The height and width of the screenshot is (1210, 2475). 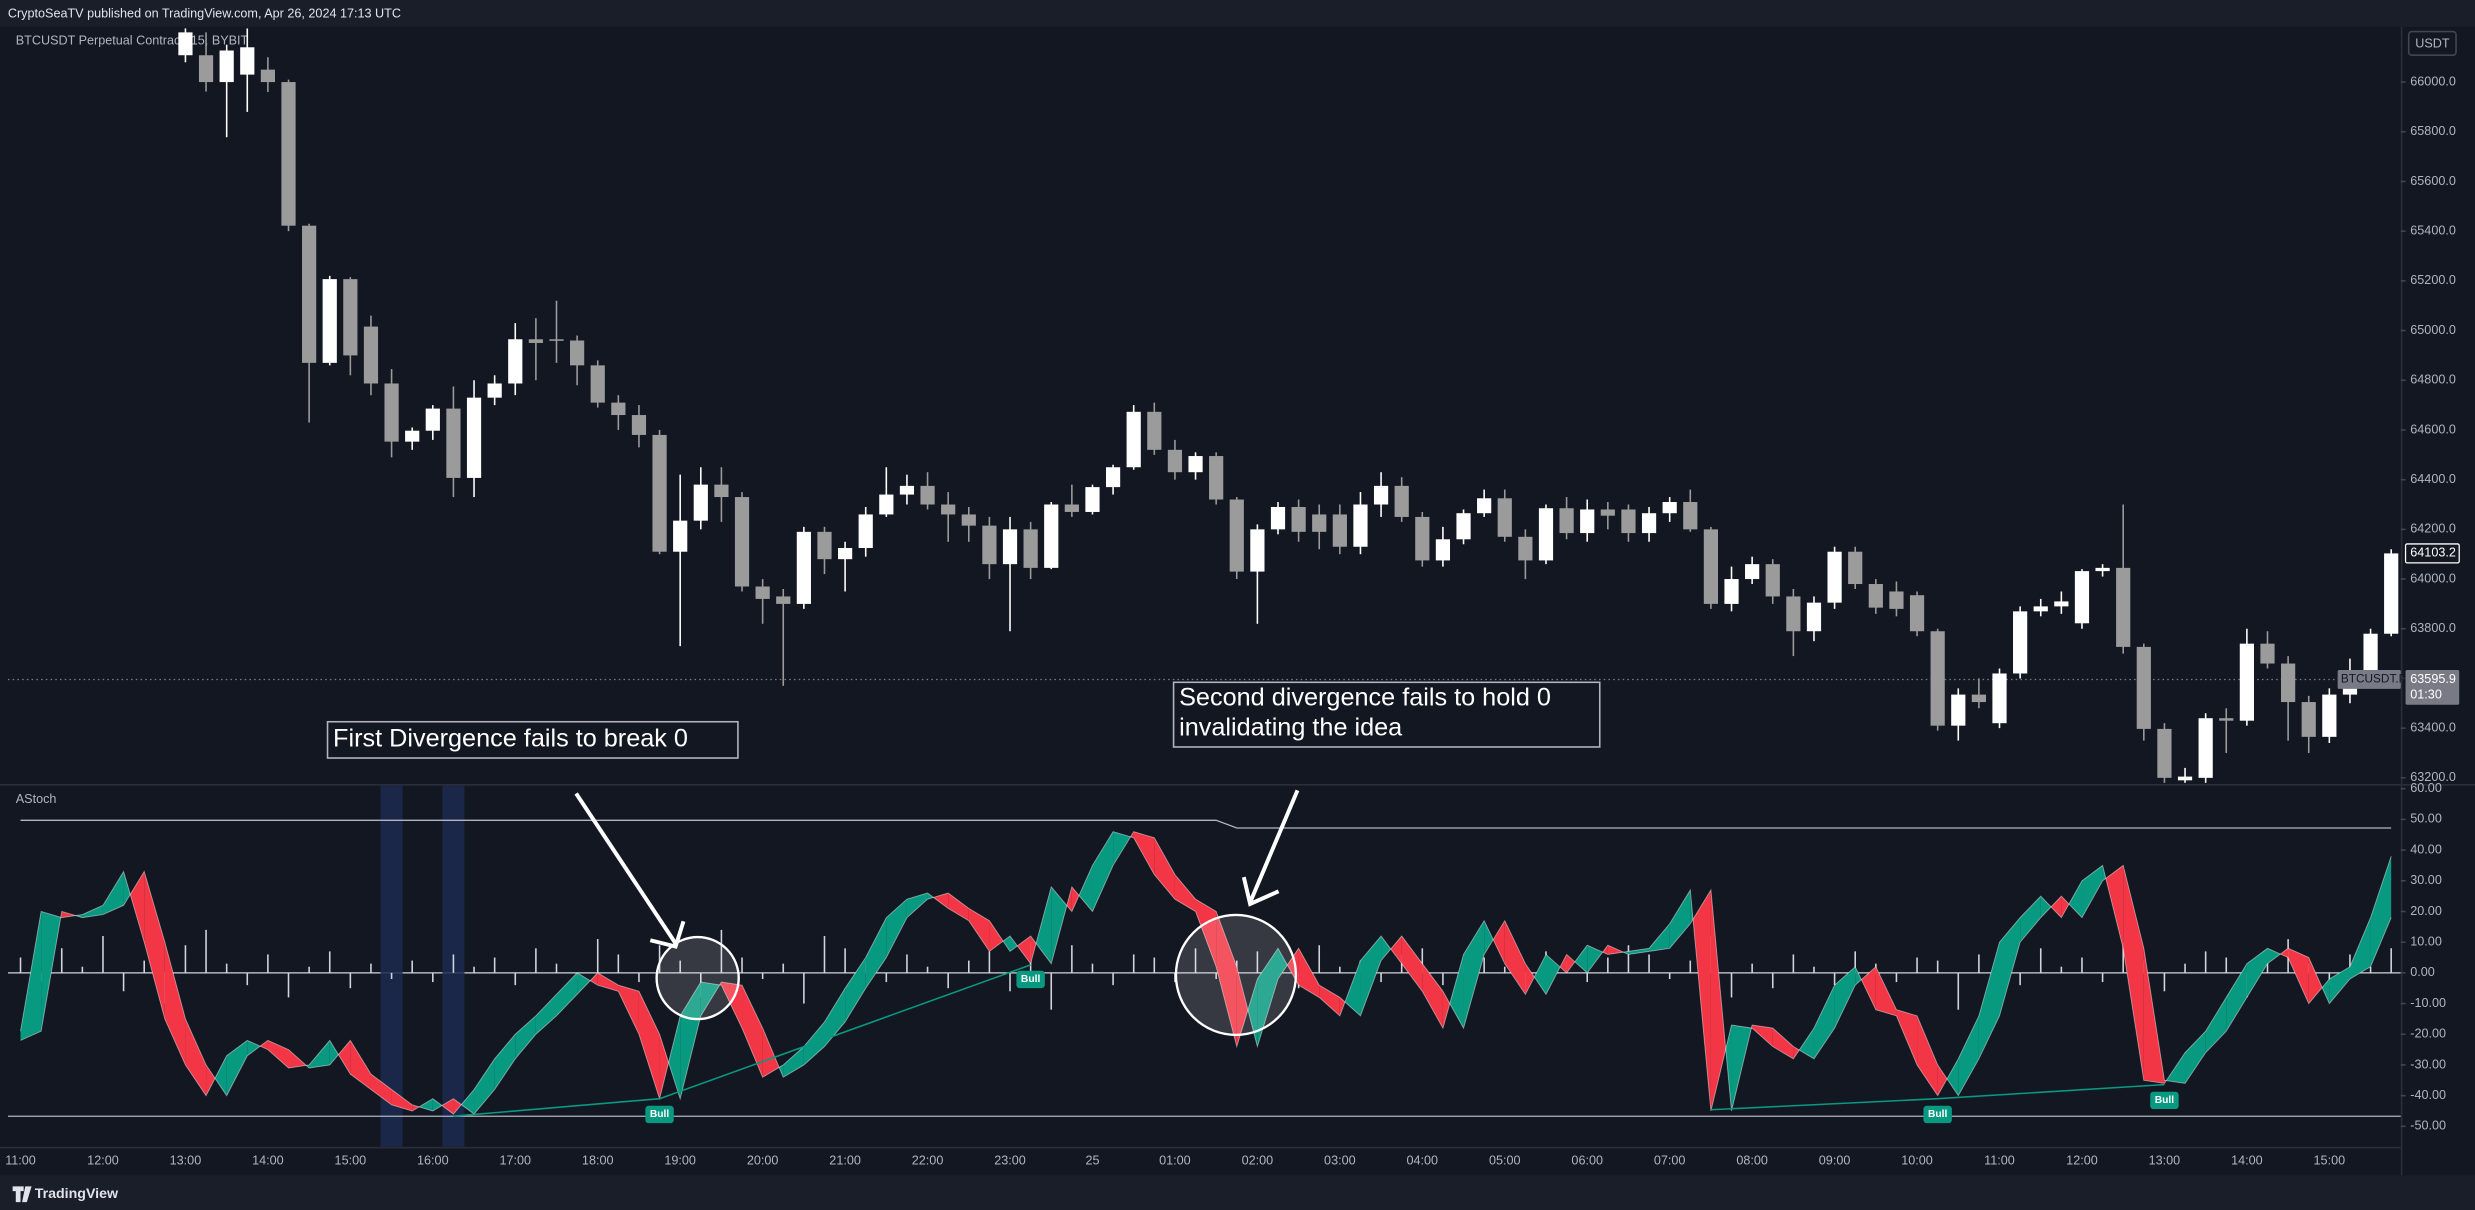 I want to click on mark-symbol-box, so click(x=2369, y=679).